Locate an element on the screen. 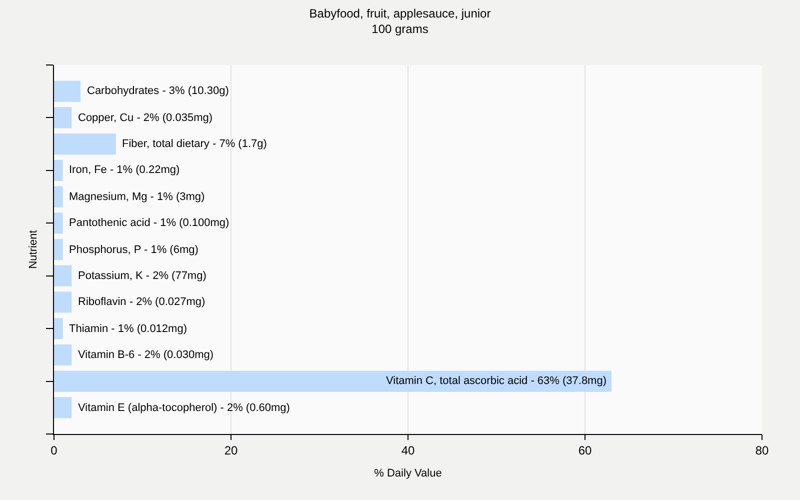 The width and height of the screenshot is (800, 500). x-tick-label: 20 is located at coordinates (231, 450).